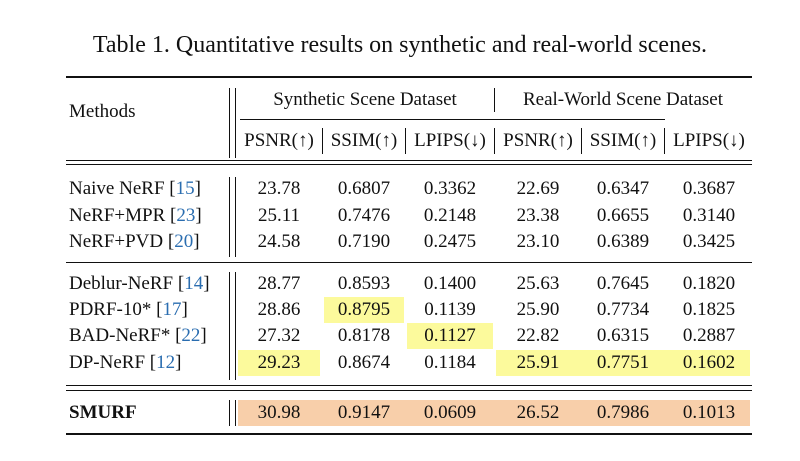  Describe the element at coordinates (709, 140) in the screenshot. I see `col-header-lpips-real: LPIPS(↓)` at that location.